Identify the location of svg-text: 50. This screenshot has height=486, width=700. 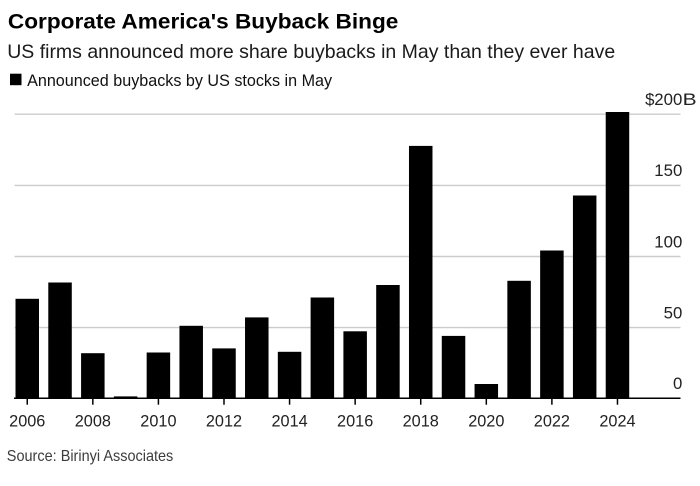
(673, 312).